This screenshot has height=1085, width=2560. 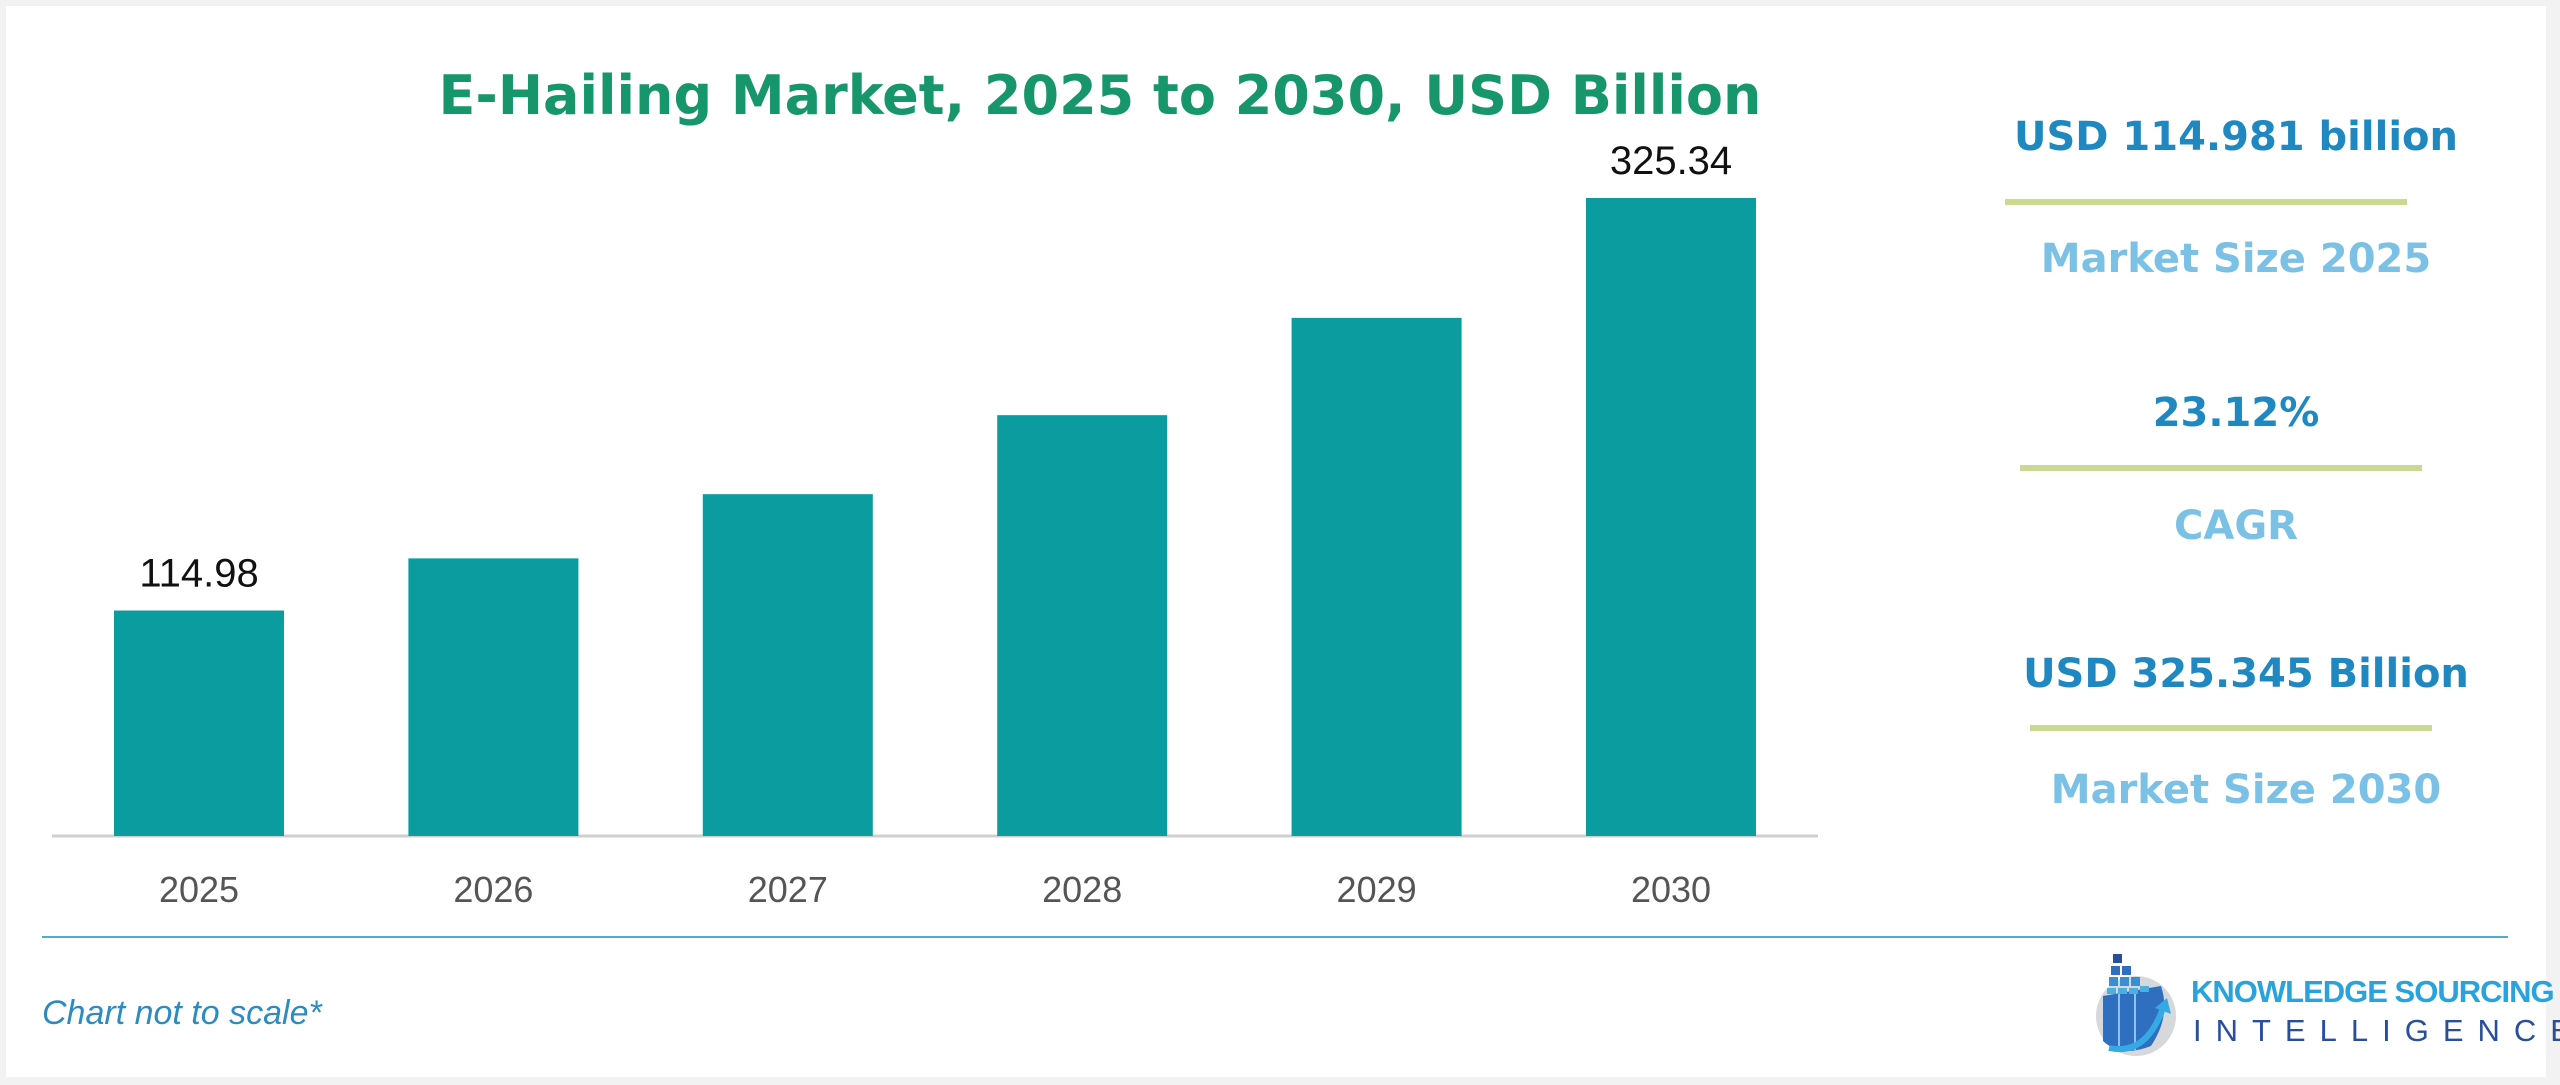 I want to click on stat-label-market-2025: Market Size 2025, so click(x=2236, y=259).